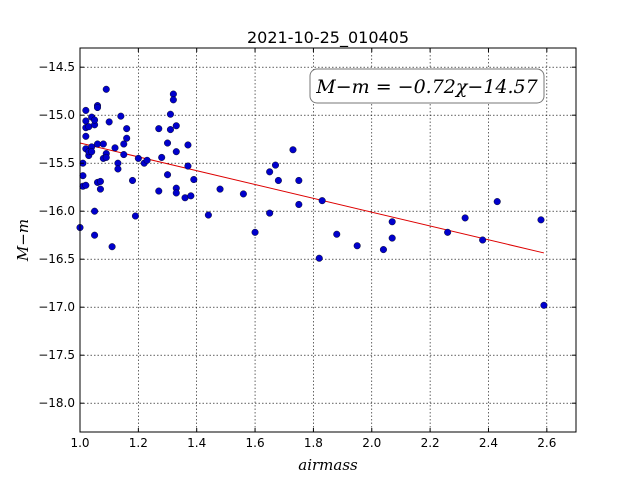  What do you see at coordinates (56, 259) in the screenshot?
I see `y-tick-label: −16.5` at bounding box center [56, 259].